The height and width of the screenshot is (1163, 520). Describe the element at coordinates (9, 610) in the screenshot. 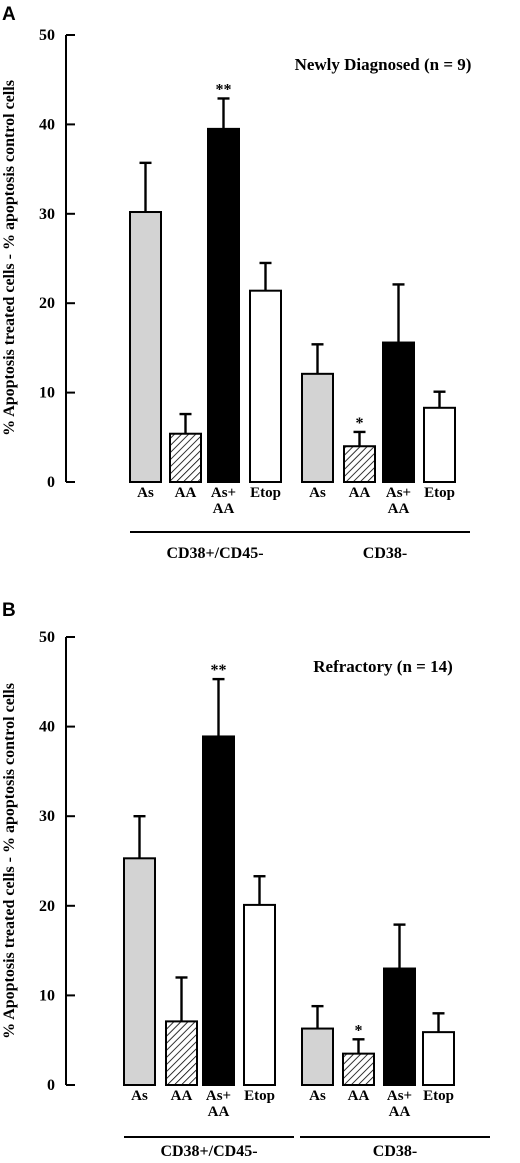

I see `panel-letter: B` at that location.